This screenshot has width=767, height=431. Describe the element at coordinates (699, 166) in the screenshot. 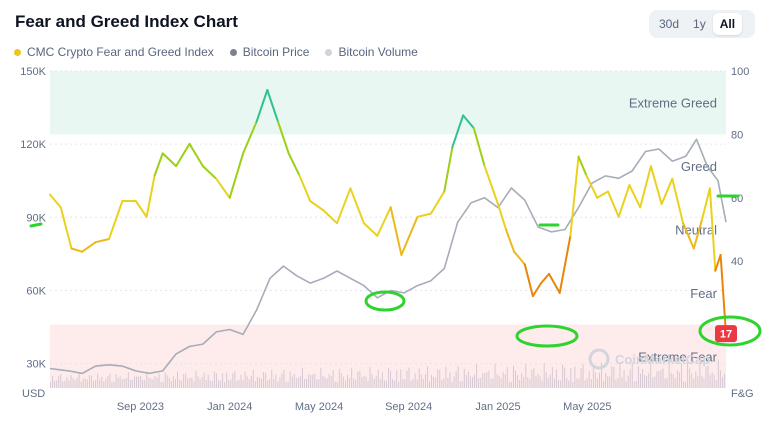

I see `zone-label-greed: Greed` at that location.